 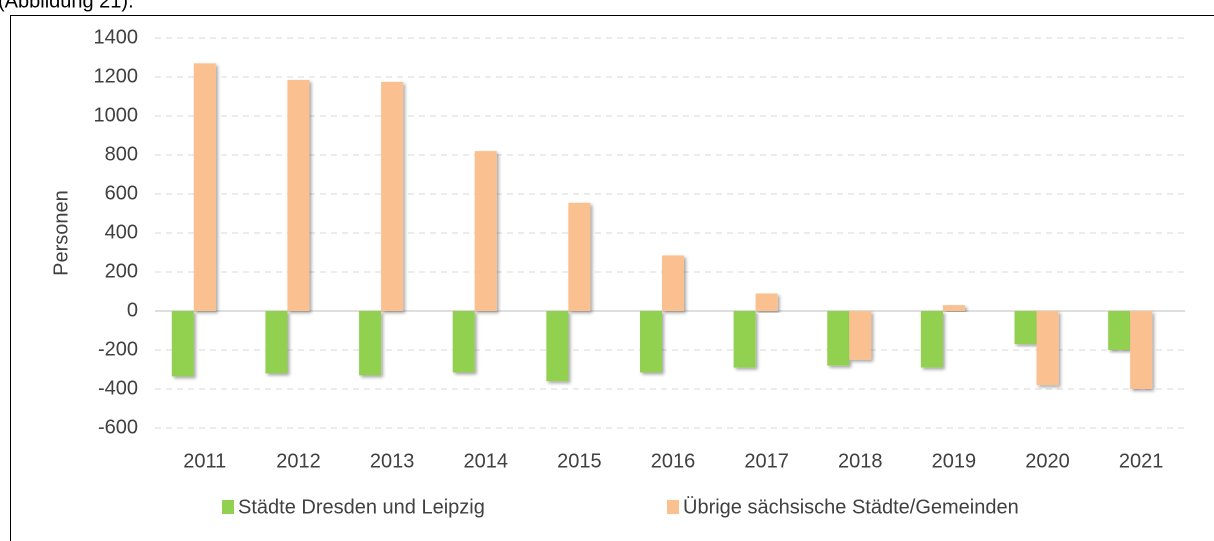 I want to click on y-tick-label: 600, so click(x=121, y=193).